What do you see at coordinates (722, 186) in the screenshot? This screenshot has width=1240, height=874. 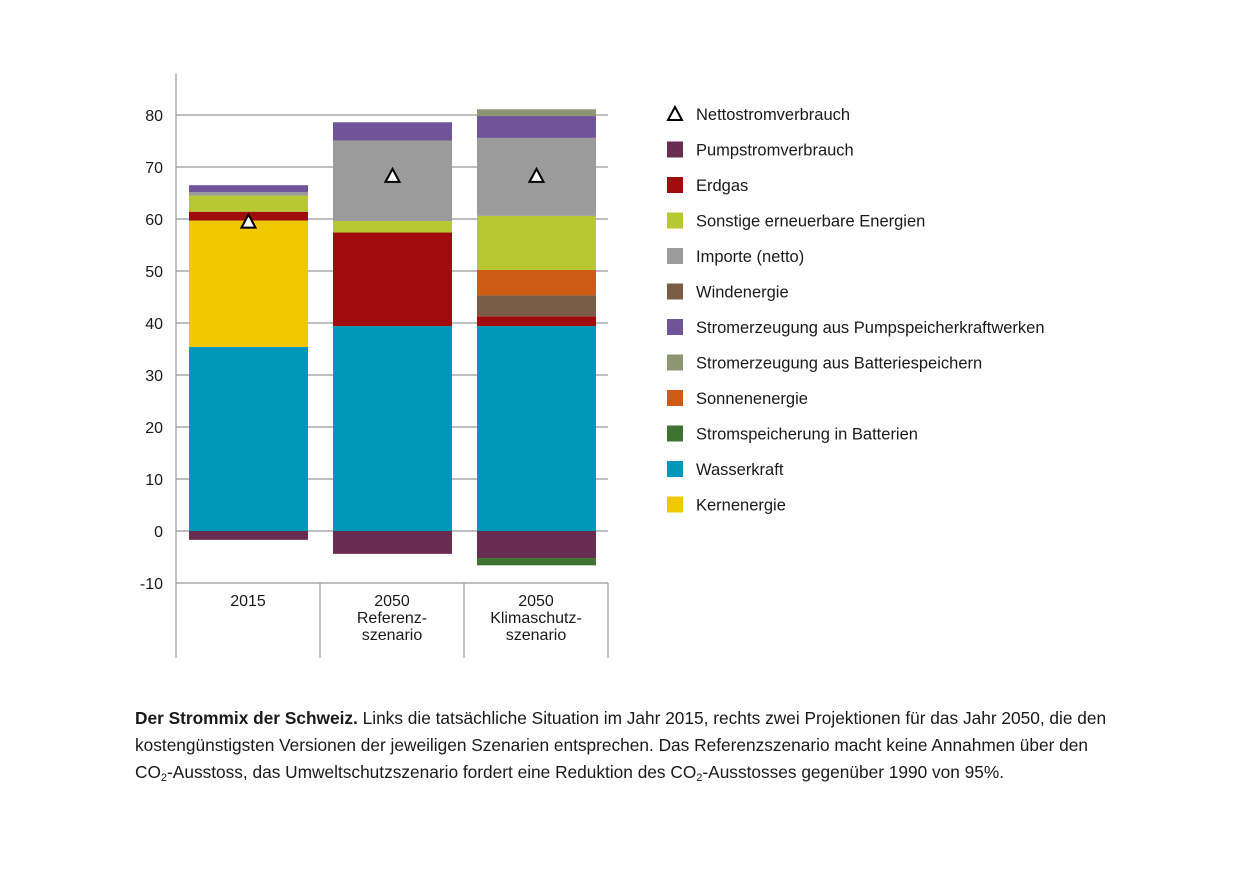 I see `legend-label: Erdgas` at bounding box center [722, 186].